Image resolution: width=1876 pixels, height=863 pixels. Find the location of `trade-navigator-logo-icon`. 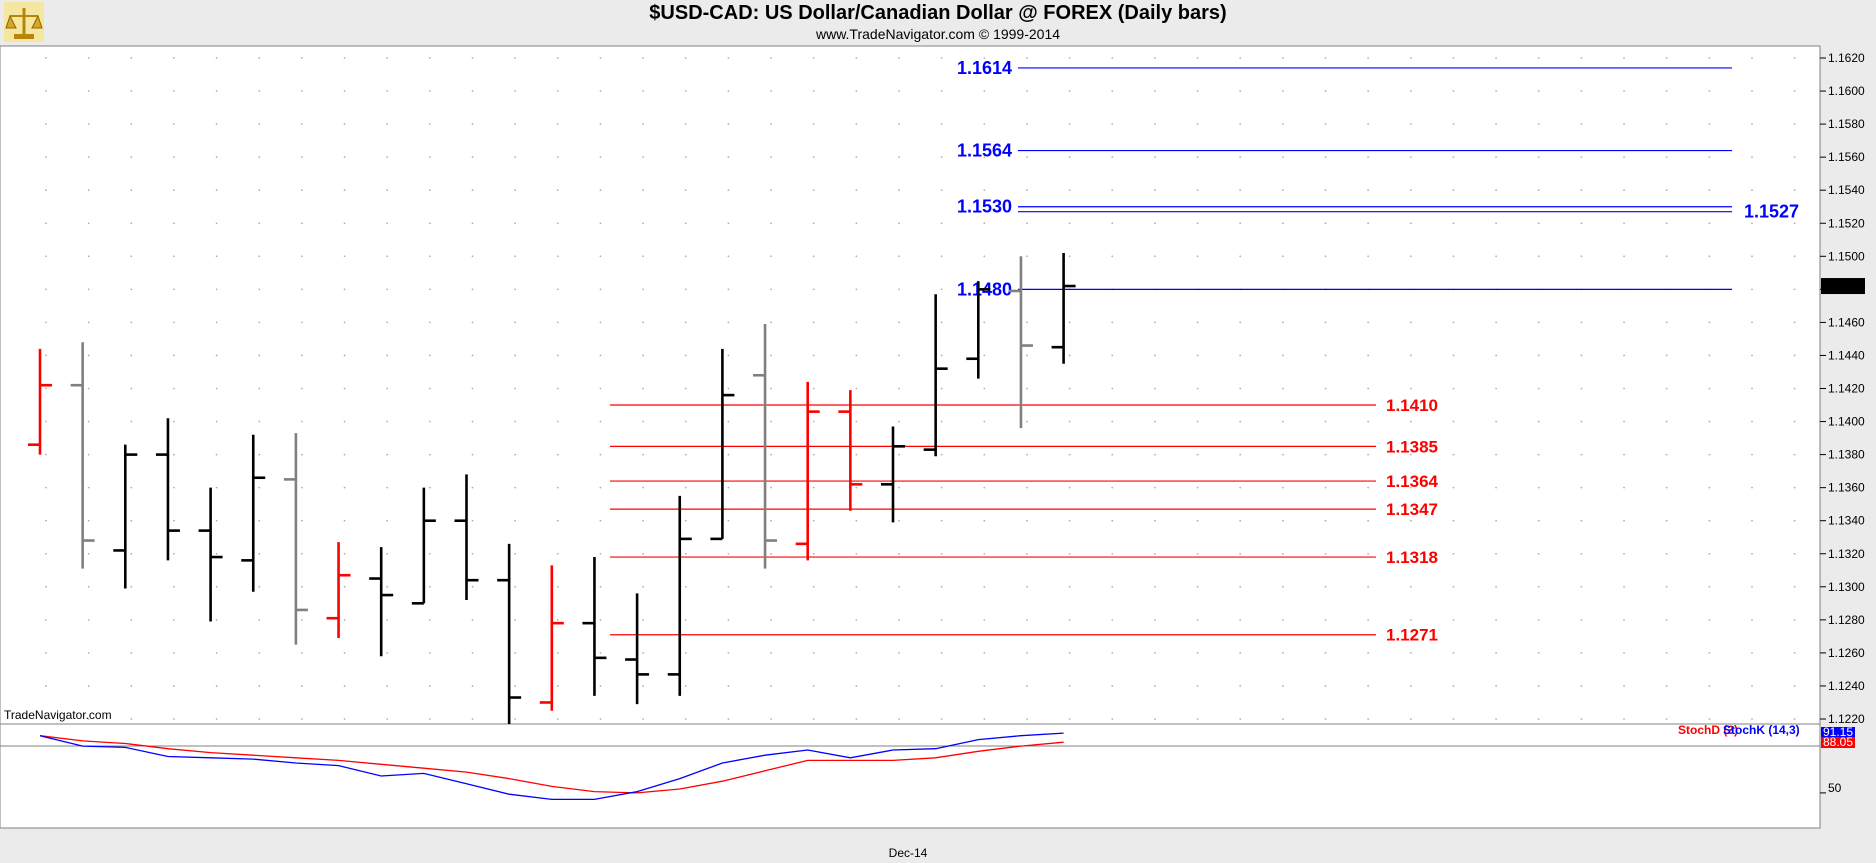

trade-navigator-logo-icon is located at coordinates (24, 22).